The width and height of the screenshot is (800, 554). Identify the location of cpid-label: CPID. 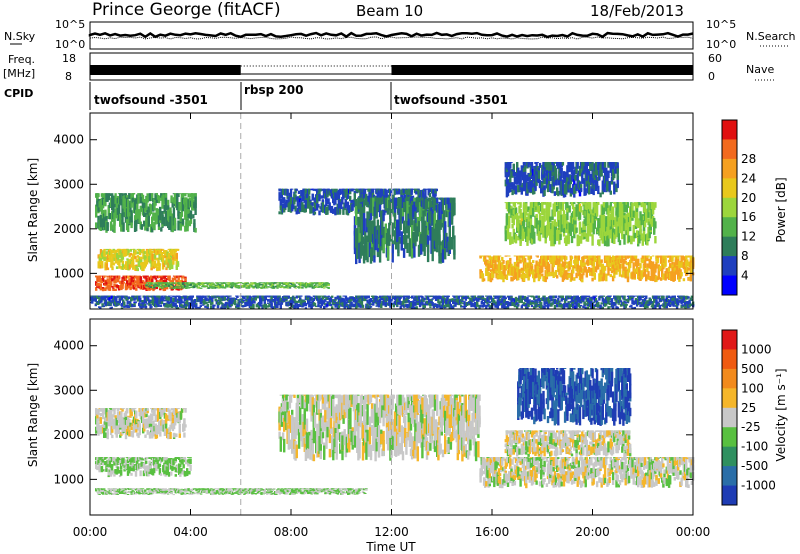
(18, 93).